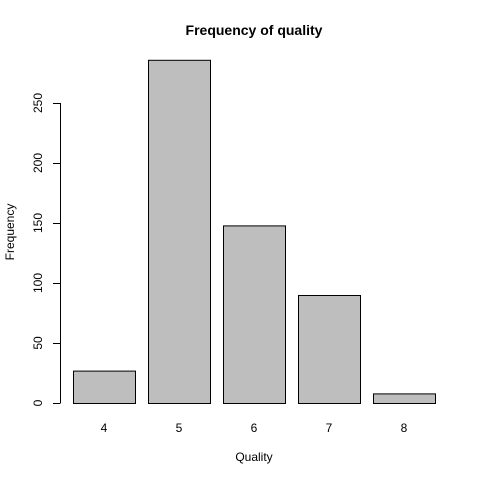 The image size is (480, 480). What do you see at coordinates (253, 457) in the screenshot?
I see `x-axis-label: Quality` at bounding box center [253, 457].